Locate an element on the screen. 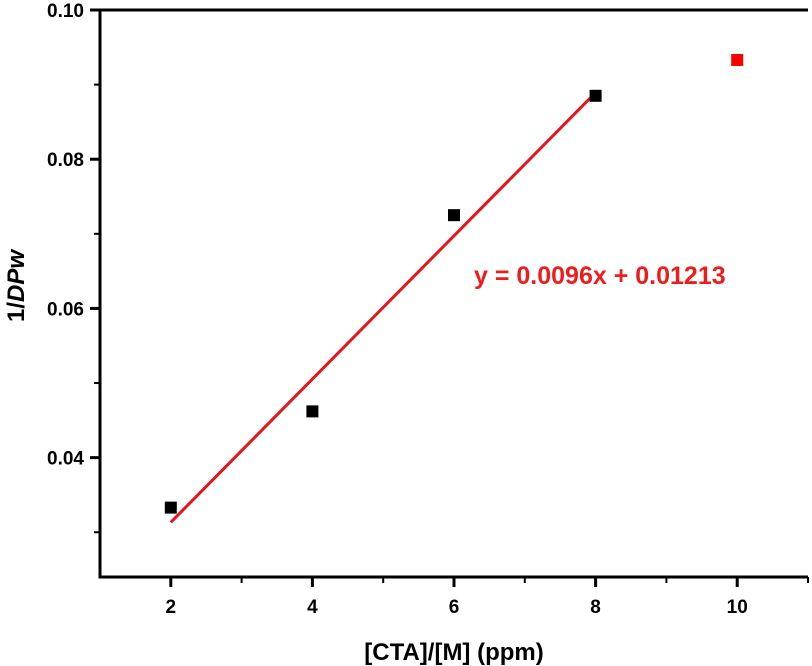 Image resolution: width=812 pixels, height=666 pixels. y-tick-label: 0.10 is located at coordinates (65, 11).